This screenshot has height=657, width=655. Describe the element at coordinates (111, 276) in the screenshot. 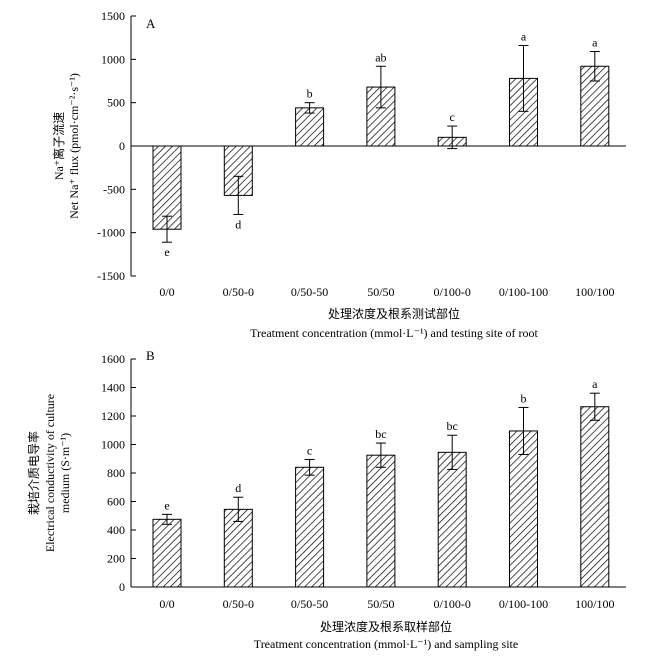

I see `y-tick-label: -1500` at that location.